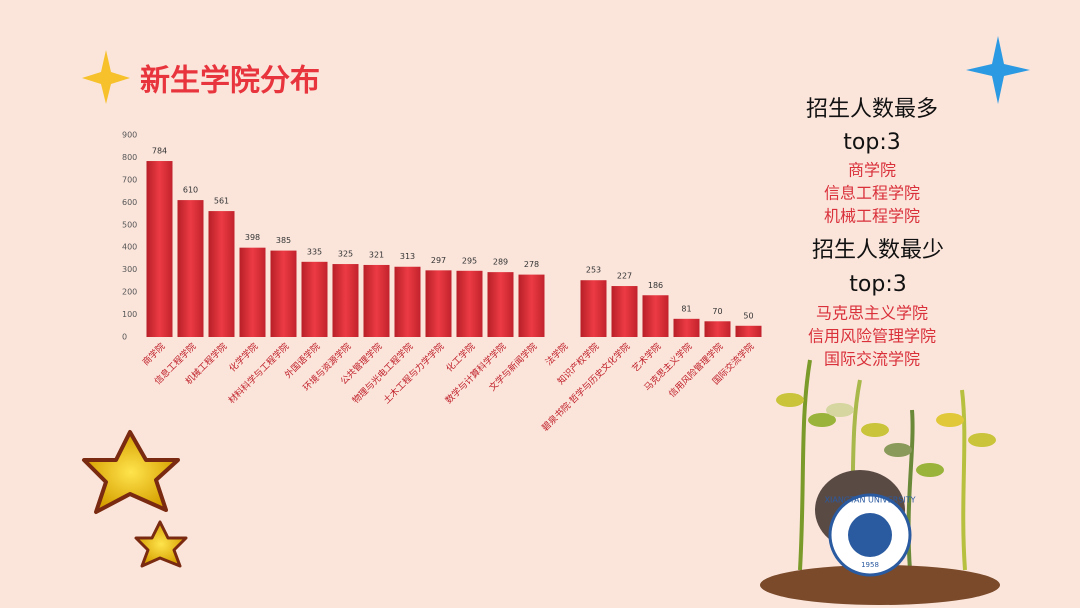 The height and width of the screenshot is (608, 1080). Describe the element at coordinates (129, 292) in the screenshot. I see `y-tick-label: 200` at that location.